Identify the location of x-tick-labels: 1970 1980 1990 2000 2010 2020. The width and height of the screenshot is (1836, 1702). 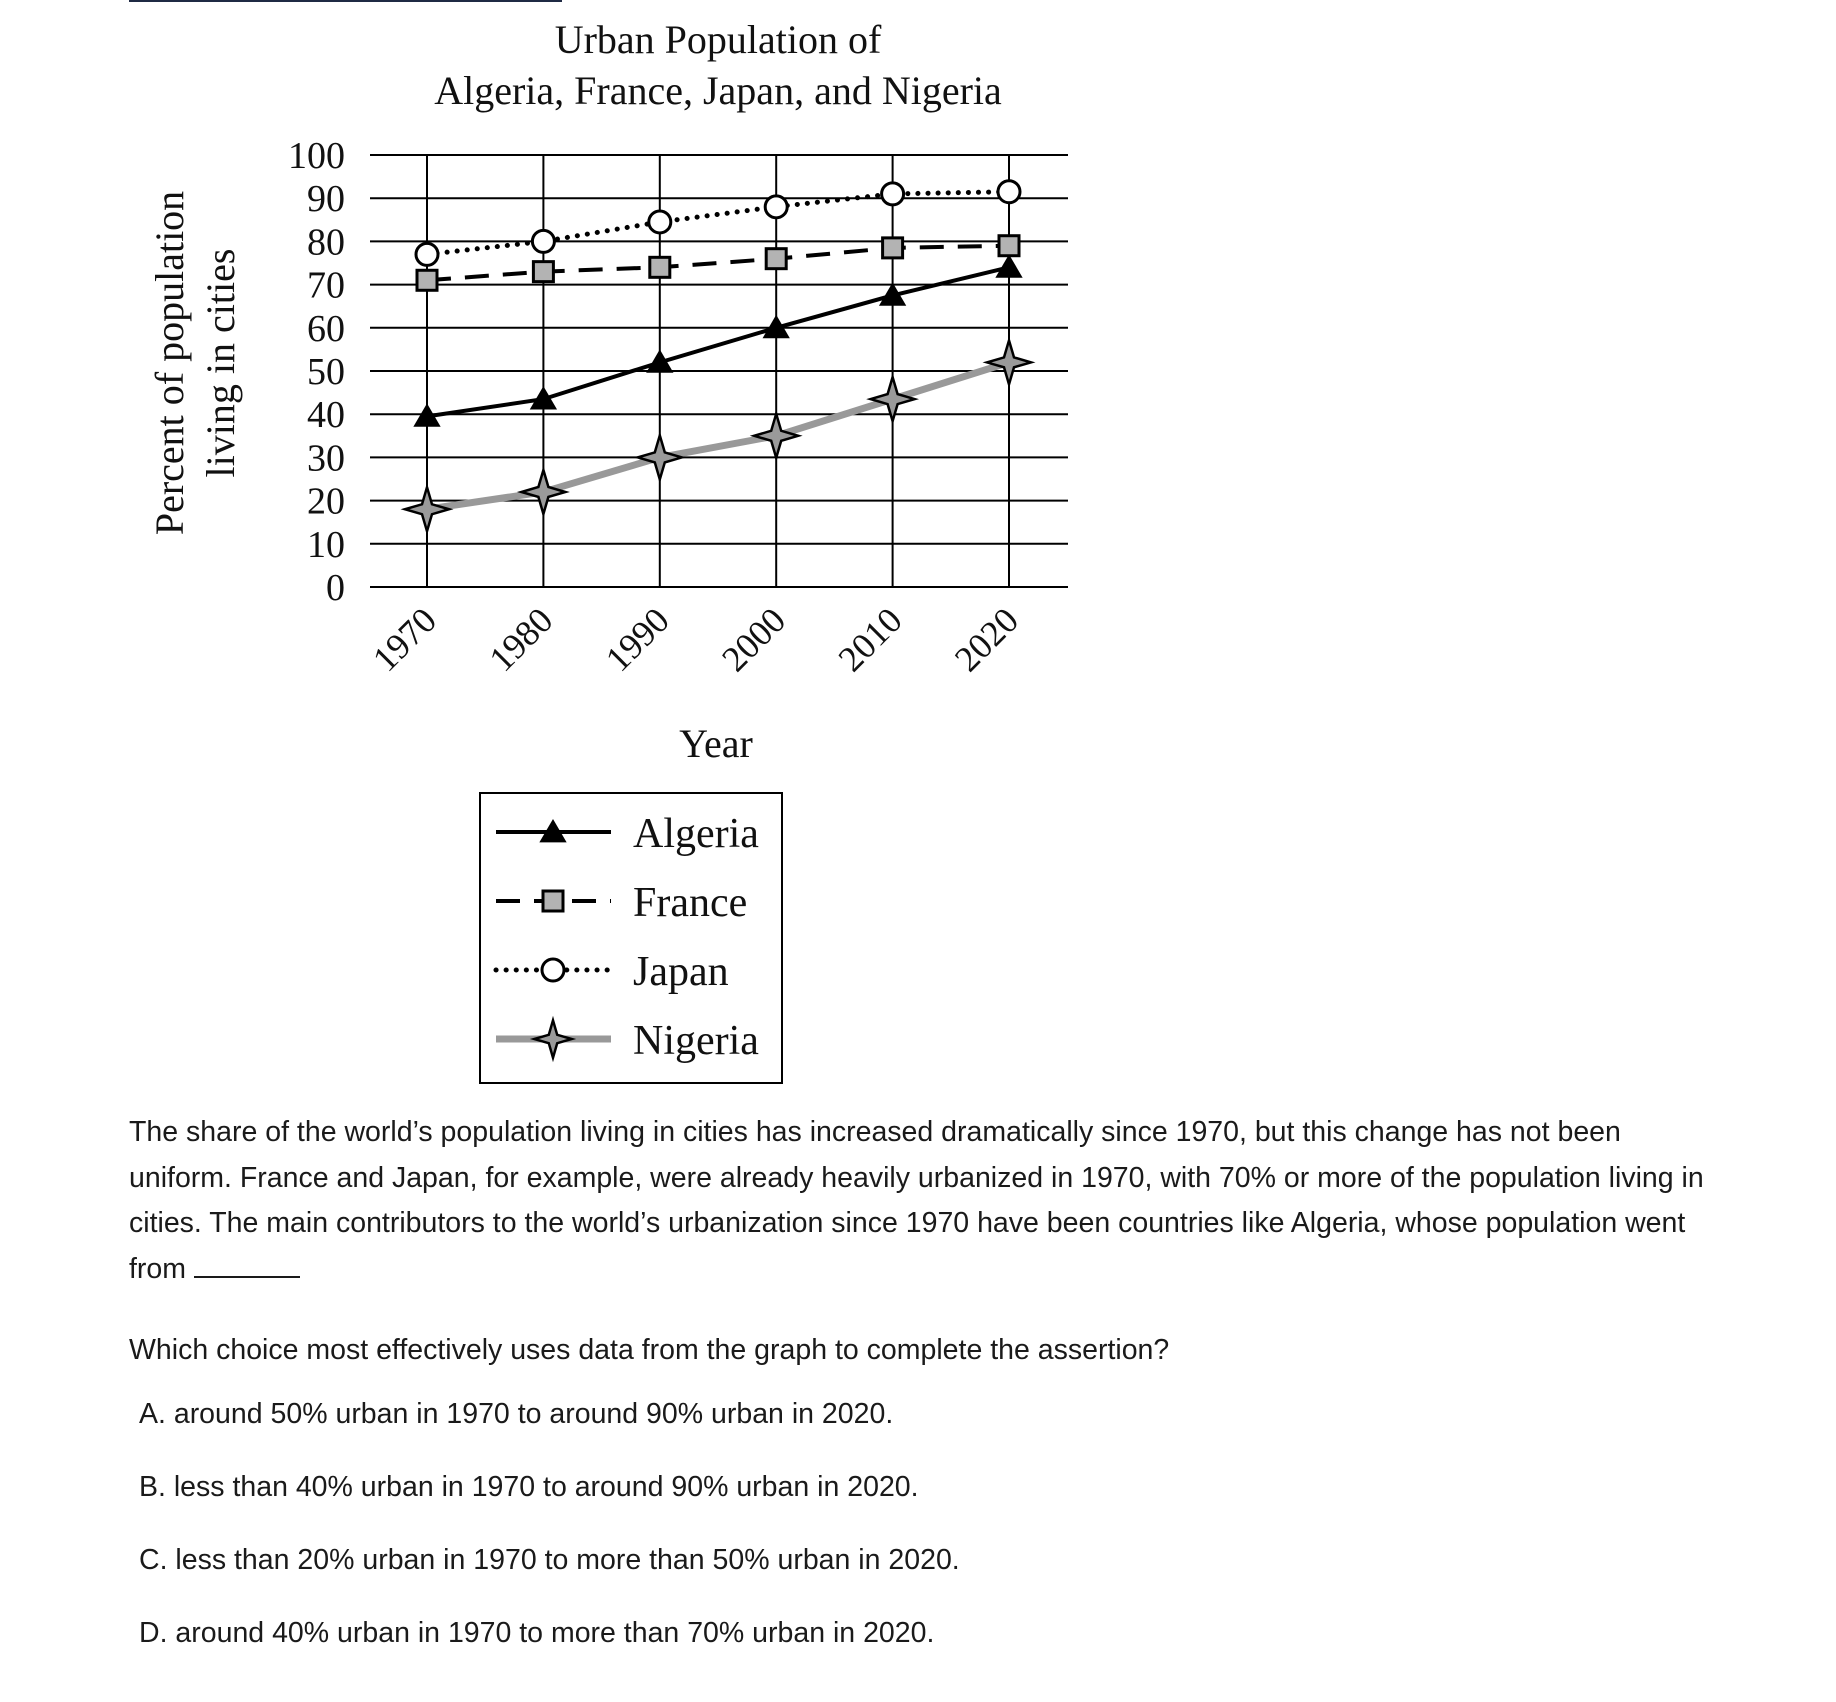
(695, 639).